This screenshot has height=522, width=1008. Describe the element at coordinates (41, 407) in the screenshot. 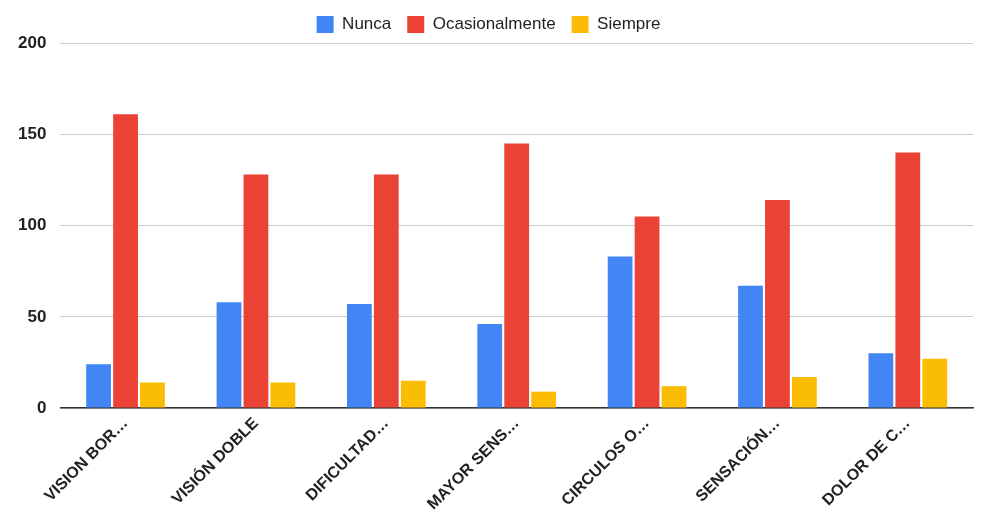

I see `y-tick-label: 0` at that location.